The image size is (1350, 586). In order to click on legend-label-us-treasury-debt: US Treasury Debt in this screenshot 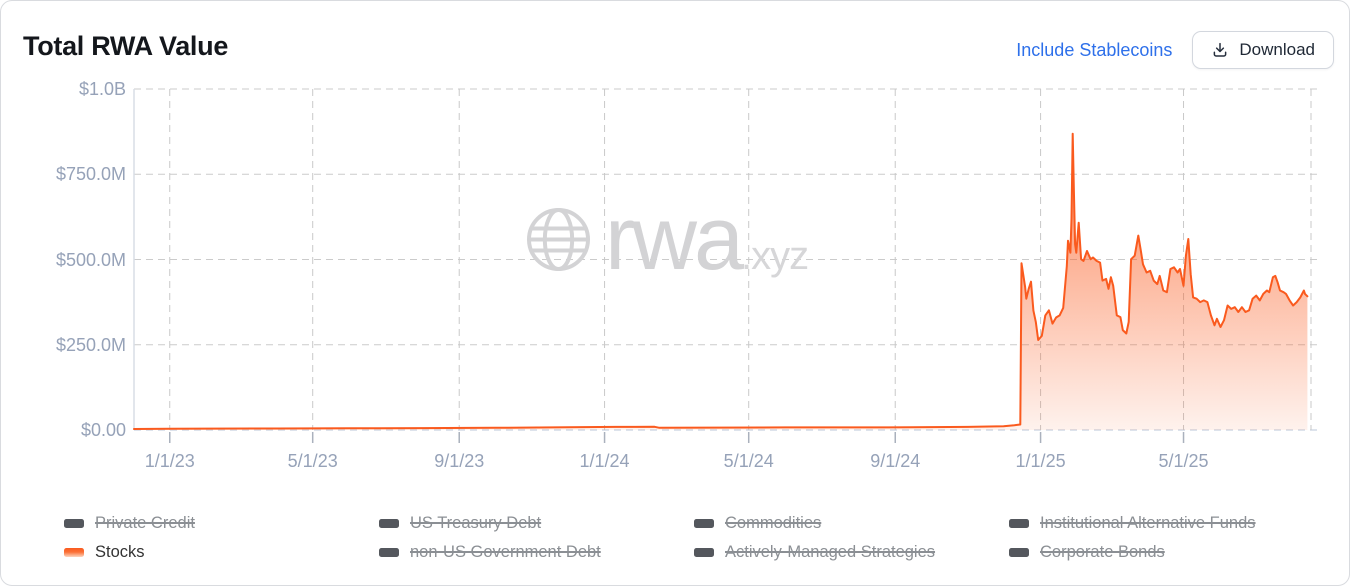, I will do `click(476, 523)`.